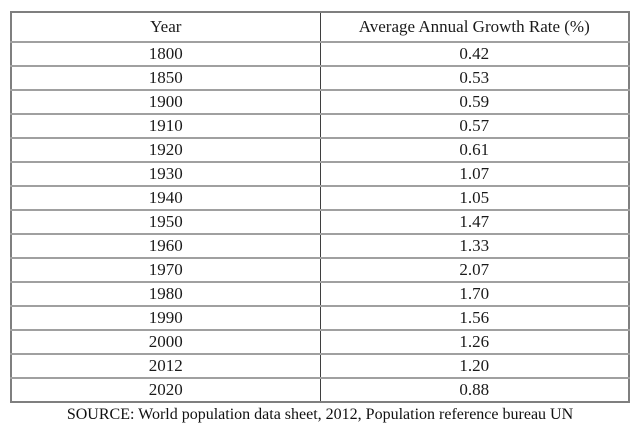 The image size is (640, 434). I want to click on year-cell: 1920, so click(165, 149).